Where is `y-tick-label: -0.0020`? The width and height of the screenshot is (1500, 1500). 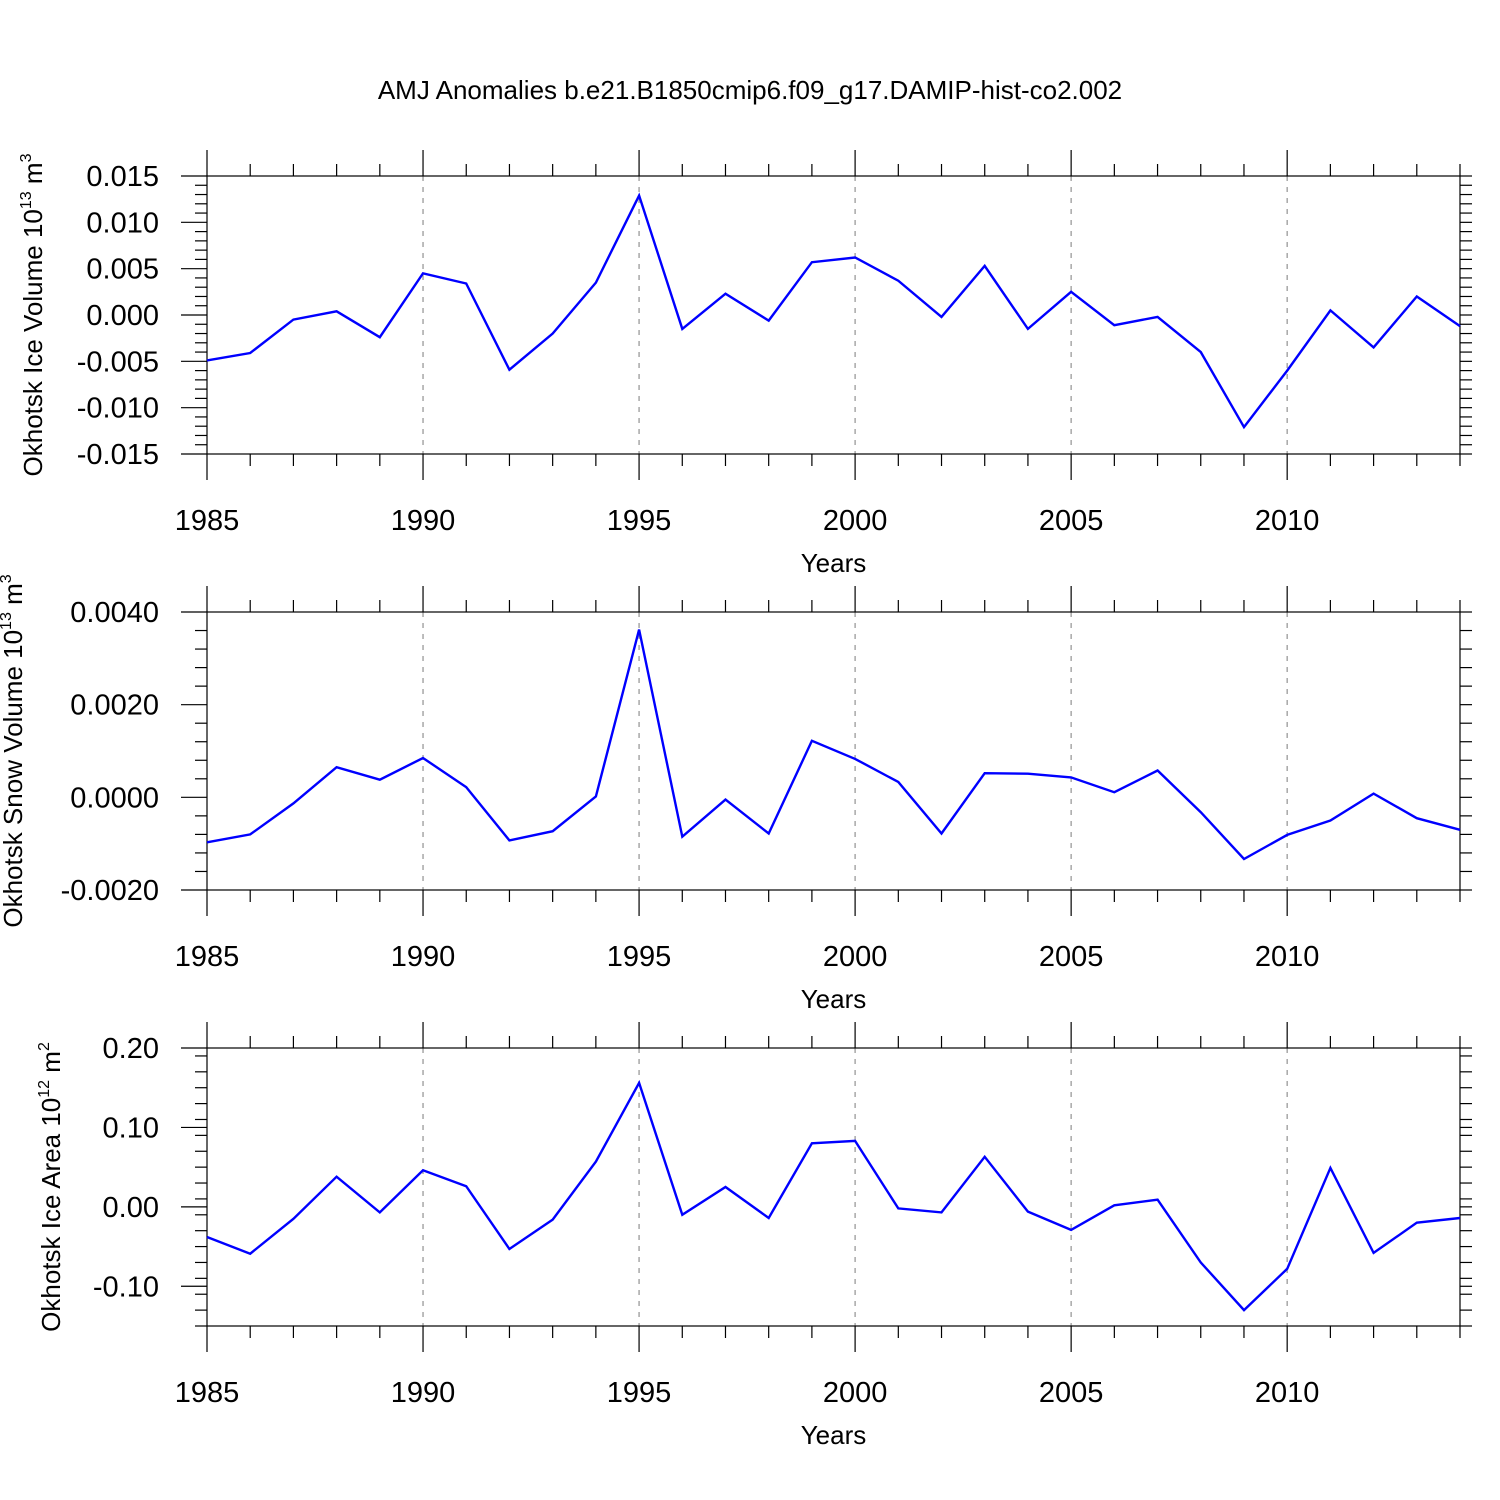 y-tick-label: -0.0020 is located at coordinates (110, 891).